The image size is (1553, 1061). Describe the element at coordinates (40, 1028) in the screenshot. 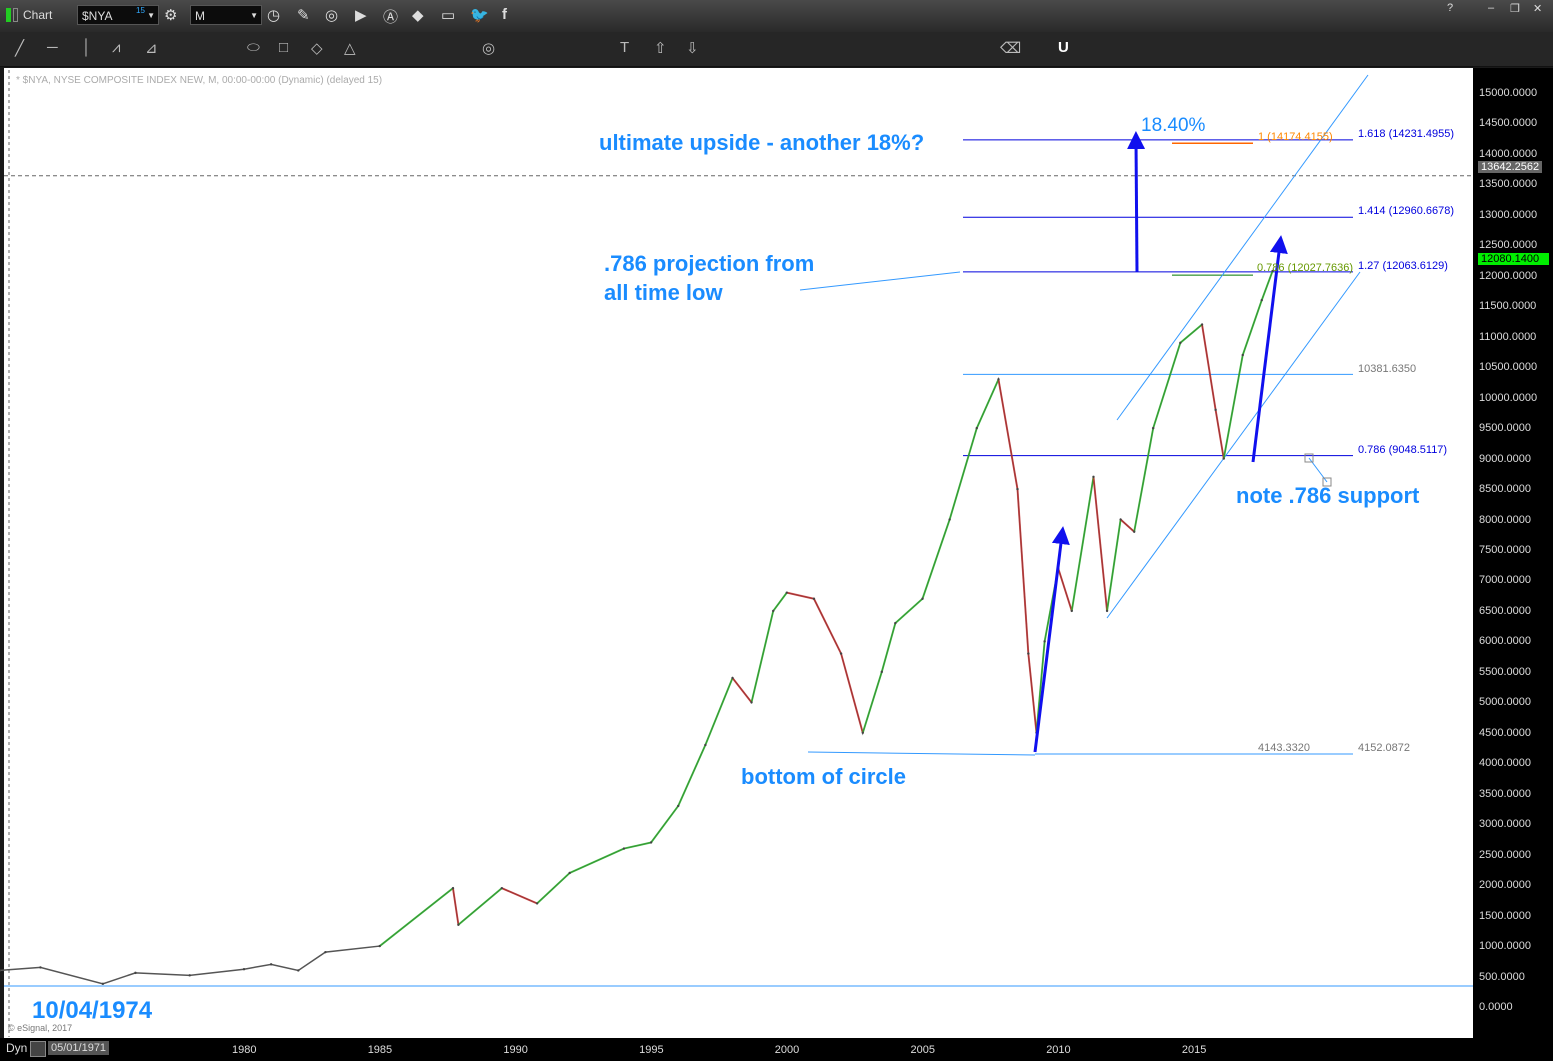

I see `copyright: © eSignal, 2017` at that location.